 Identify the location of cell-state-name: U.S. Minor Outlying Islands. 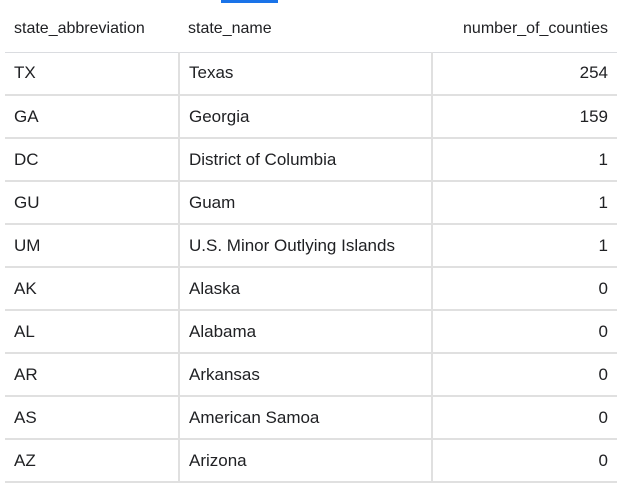
(306, 246).